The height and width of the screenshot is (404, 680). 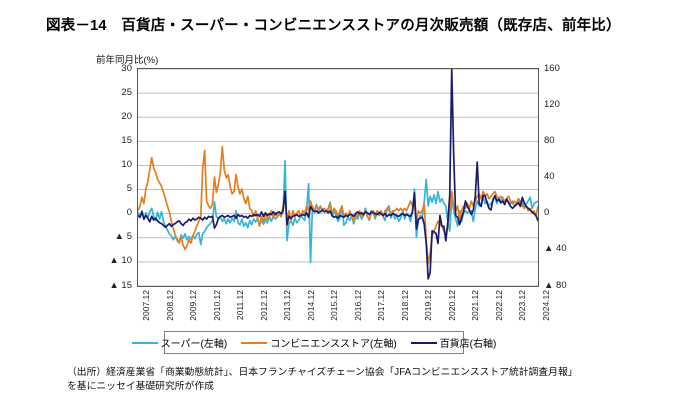 I want to click on right-axis-tick-label: 160, so click(x=552, y=68).